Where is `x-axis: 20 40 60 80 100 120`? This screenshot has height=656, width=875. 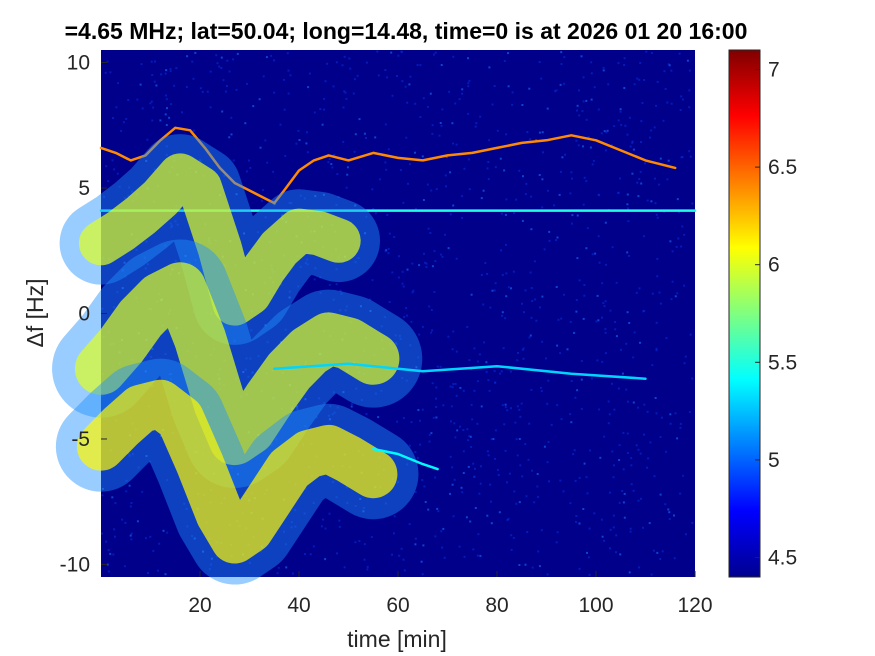
x-axis: 20 40 60 80 100 120 is located at coordinates (450, 594).